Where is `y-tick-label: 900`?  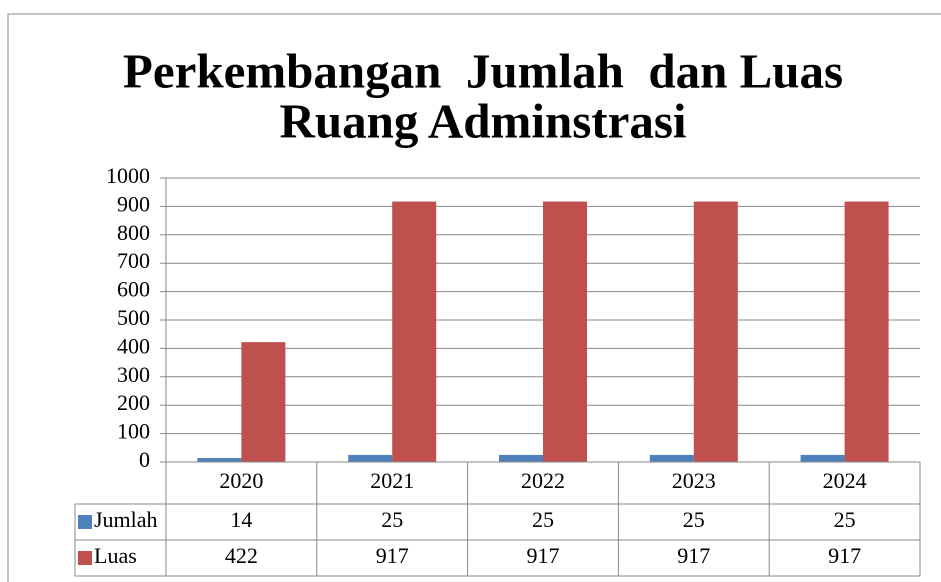
y-tick-label: 900 is located at coordinates (133, 203).